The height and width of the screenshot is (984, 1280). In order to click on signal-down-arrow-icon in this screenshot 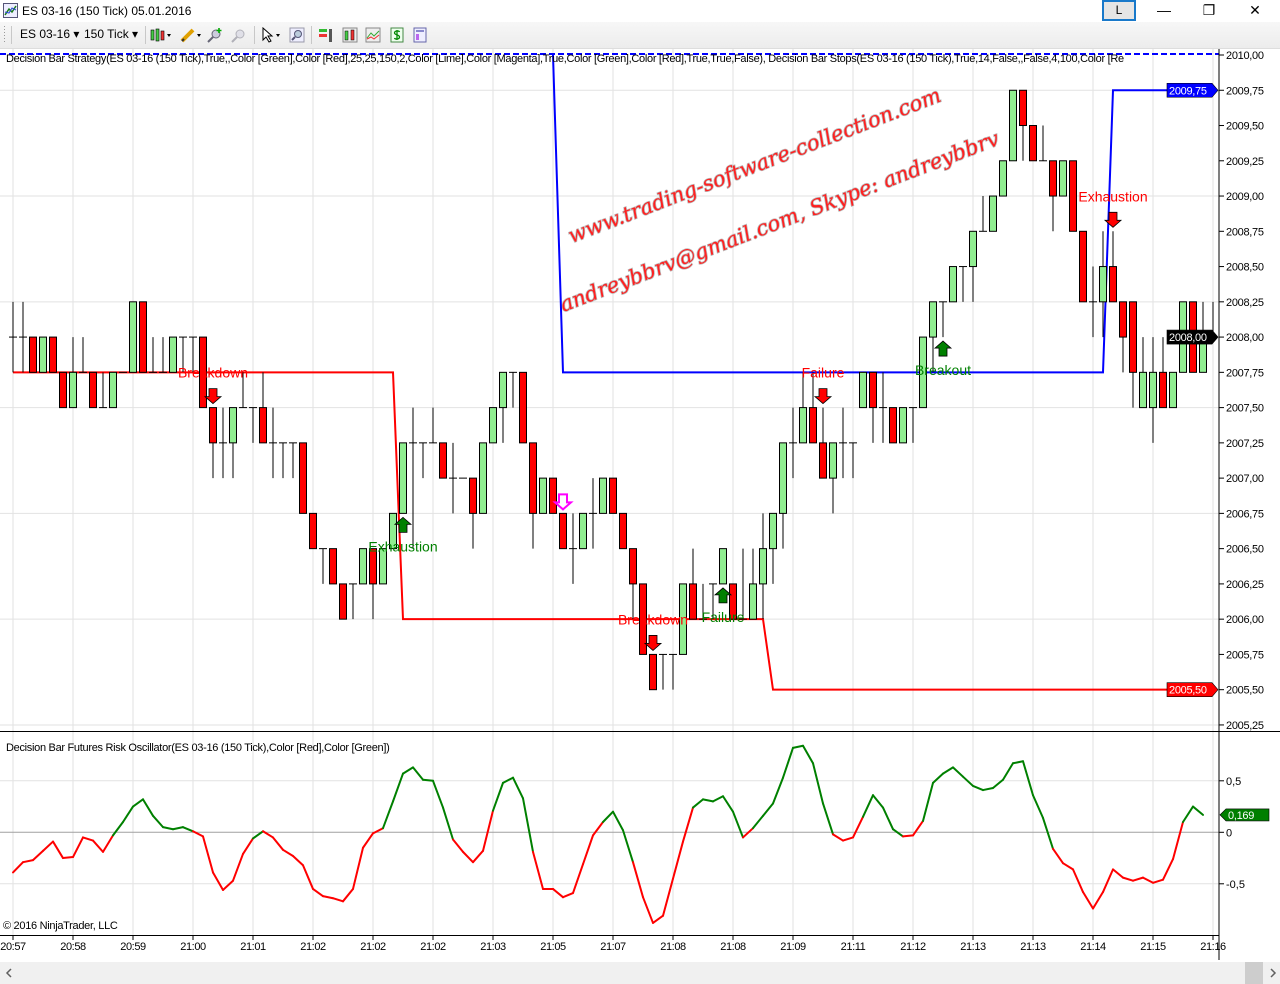, I will do `click(1113, 219)`.